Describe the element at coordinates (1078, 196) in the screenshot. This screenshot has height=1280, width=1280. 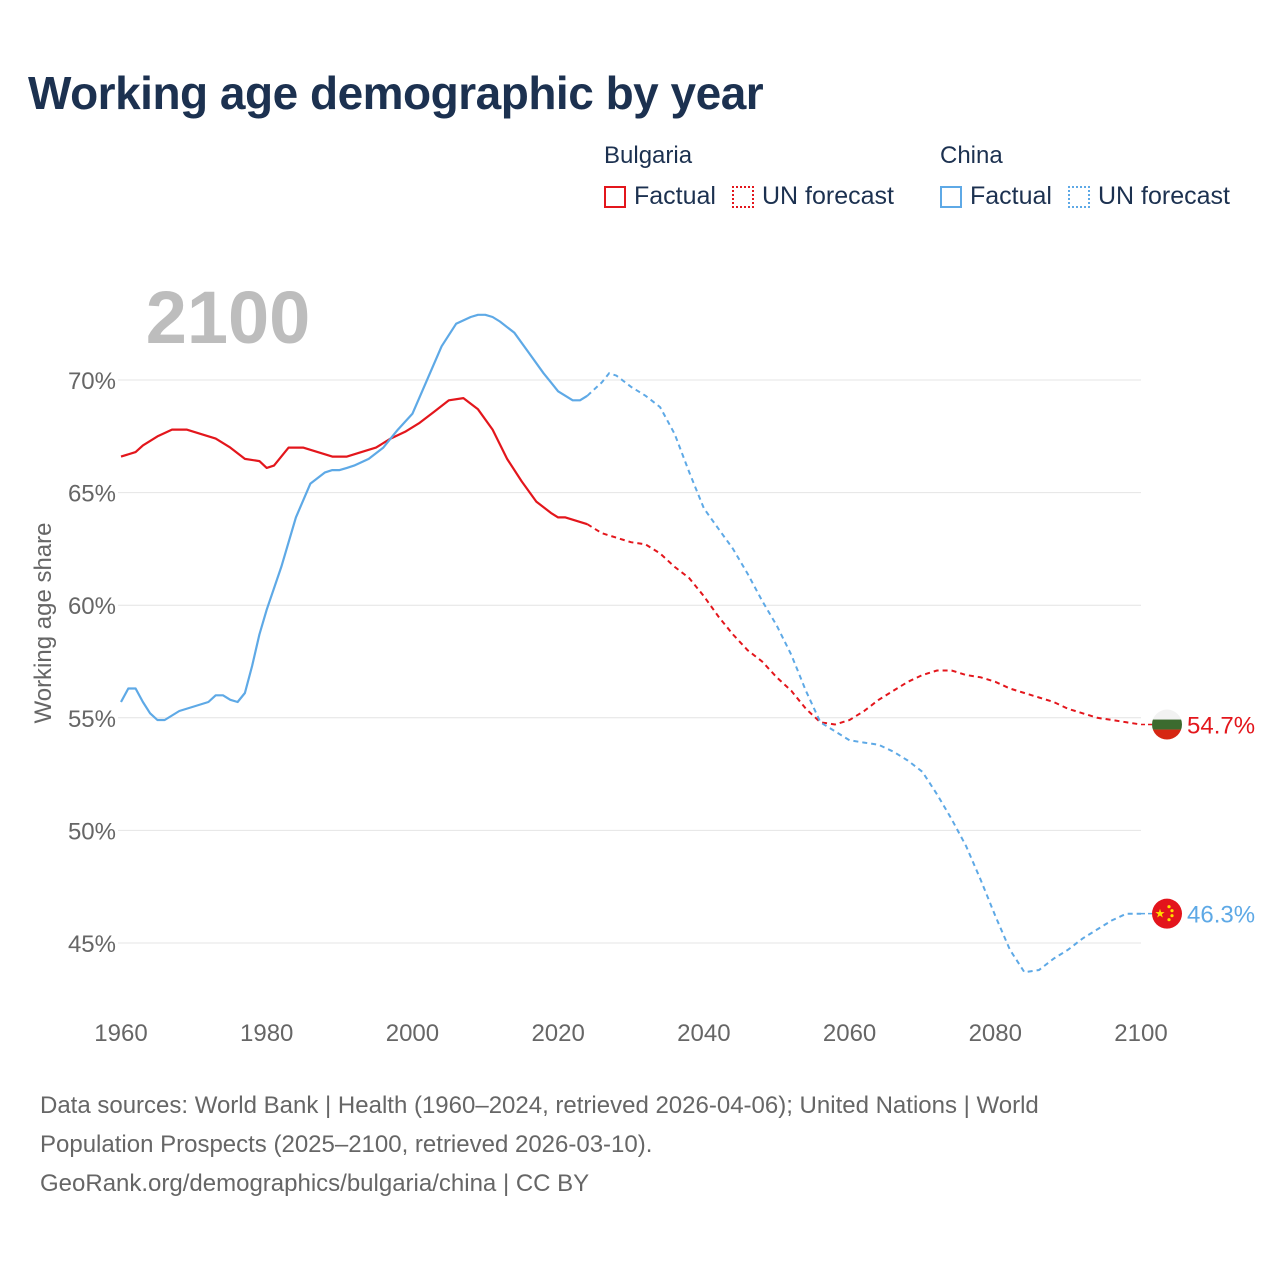
I see `legend-swatch-china-forecast` at that location.